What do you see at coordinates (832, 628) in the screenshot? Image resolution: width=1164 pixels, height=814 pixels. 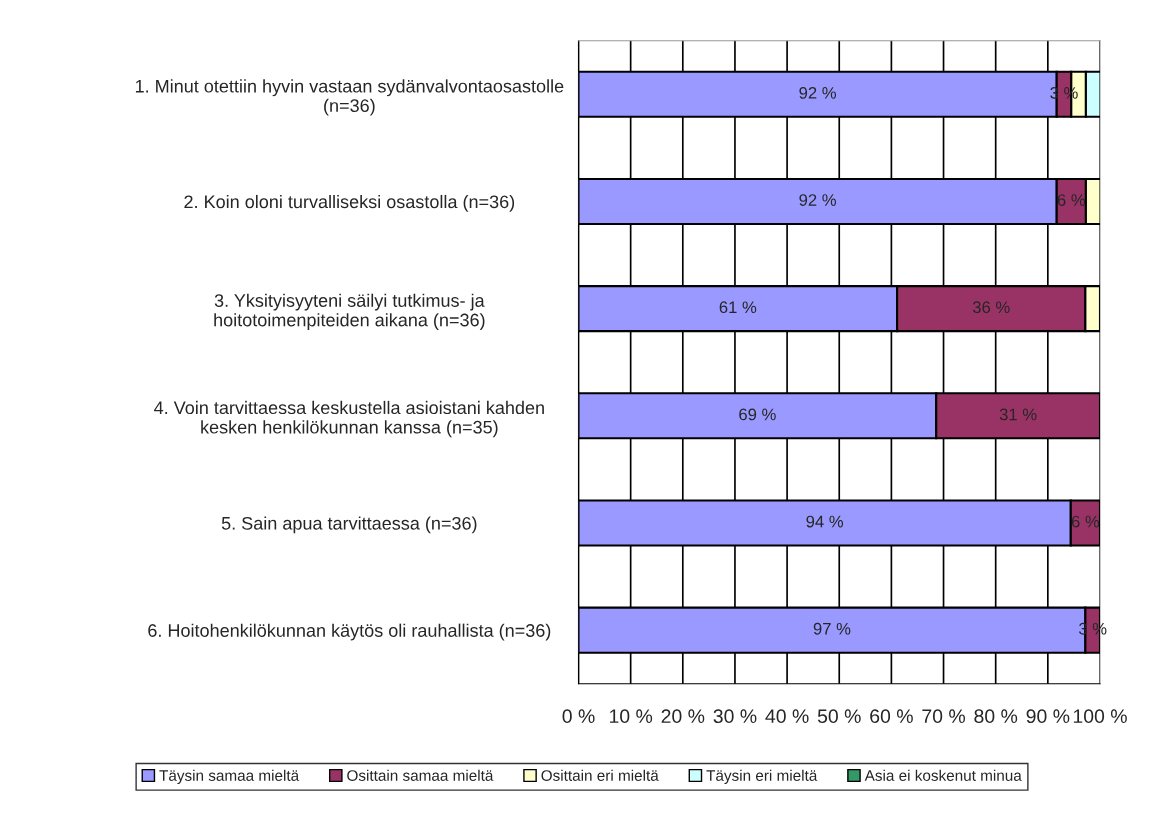 I see `data-label: 97 %` at bounding box center [832, 628].